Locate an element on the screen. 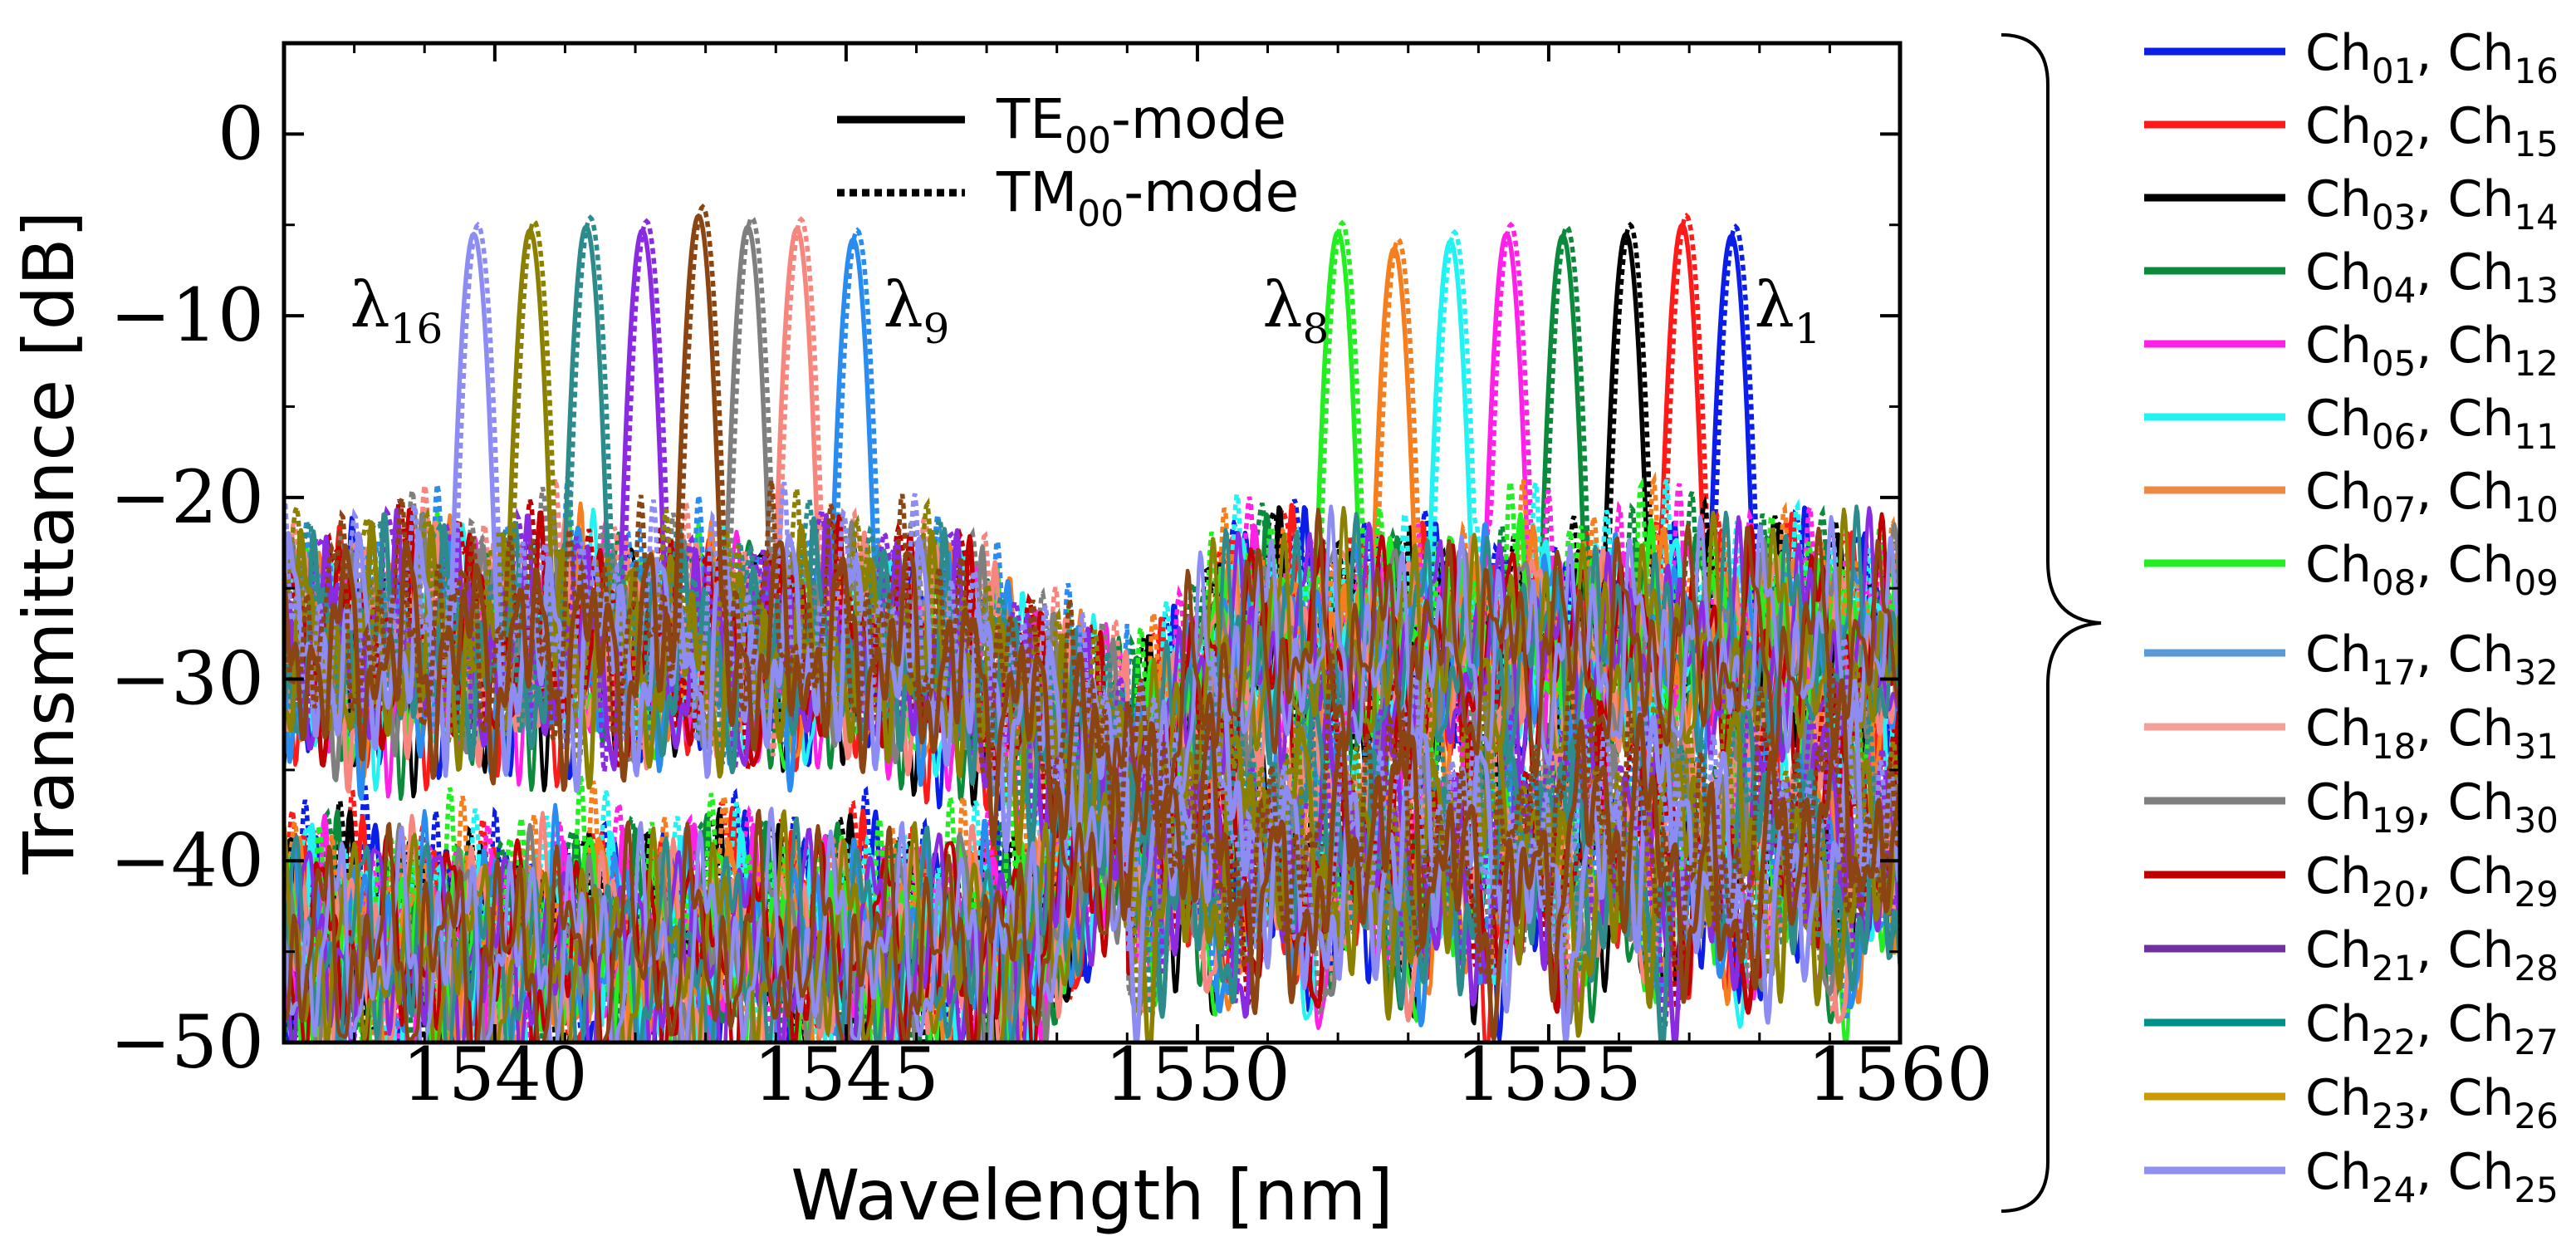  y-tick-label: −30 is located at coordinates (187, 679).